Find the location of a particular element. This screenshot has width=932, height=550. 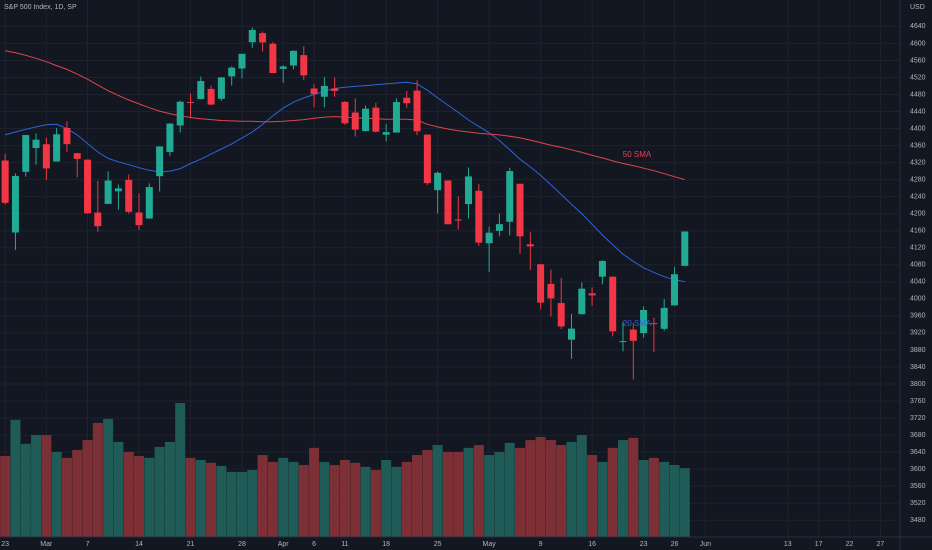

y-tick-label: 4600 is located at coordinates (918, 43).